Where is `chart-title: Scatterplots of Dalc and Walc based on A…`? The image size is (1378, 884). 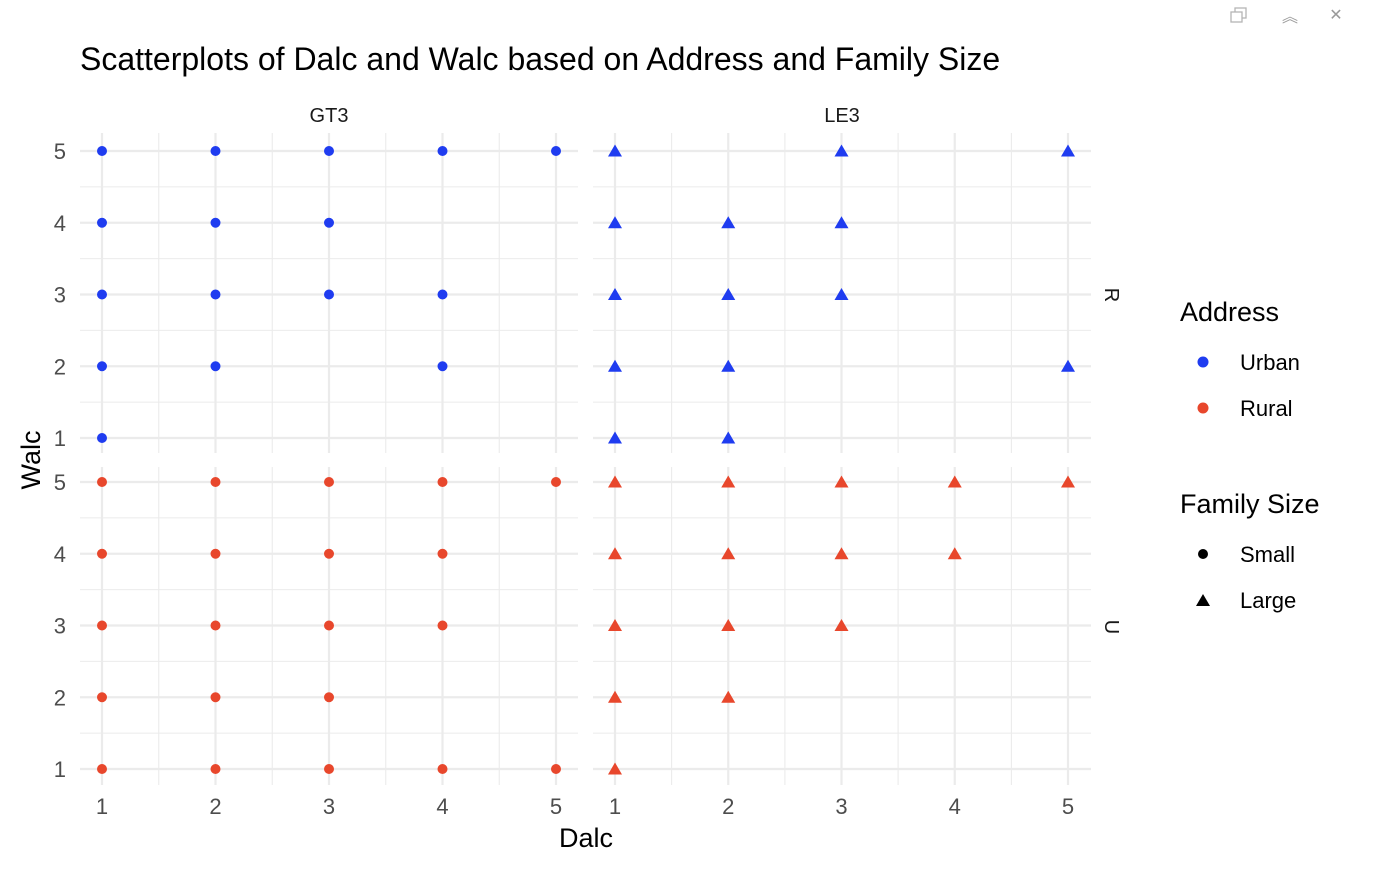
chart-title: Scatterplots of Dalc and Walc based on A… is located at coordinates (540, 59).